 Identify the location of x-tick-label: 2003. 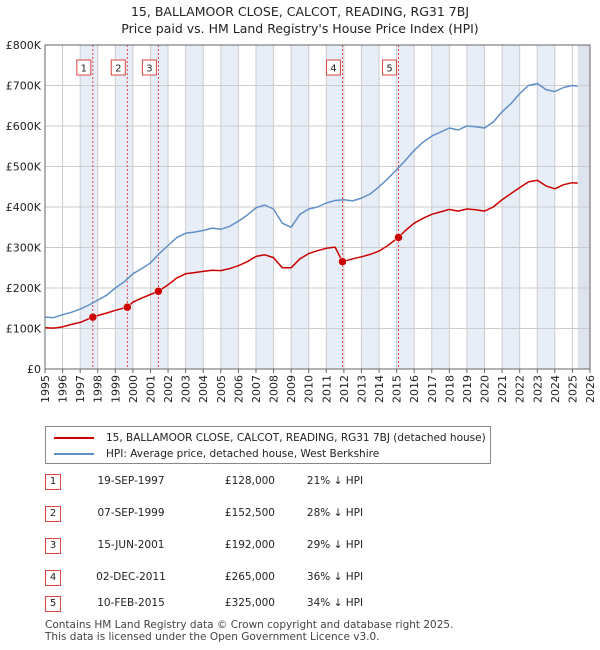
(186, 389).